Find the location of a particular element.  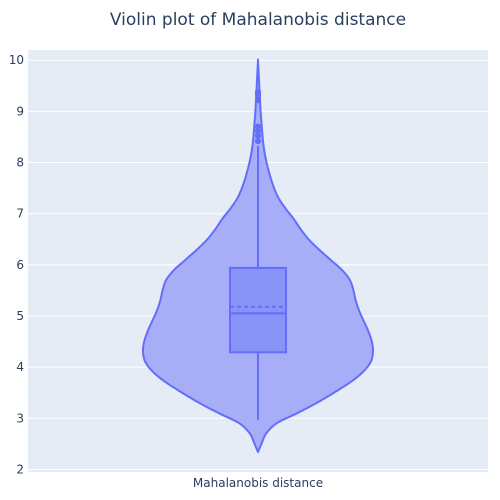

y-tick-label: 4 is located at coordinates (20, 367).